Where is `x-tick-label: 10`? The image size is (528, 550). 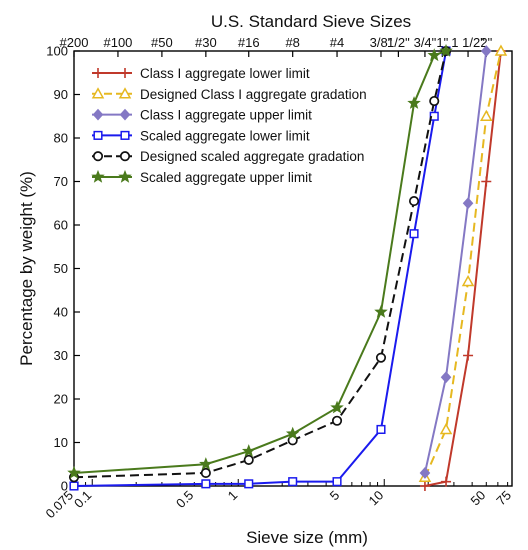 x-tick-label: 10 is located at coordinates (376, 498).